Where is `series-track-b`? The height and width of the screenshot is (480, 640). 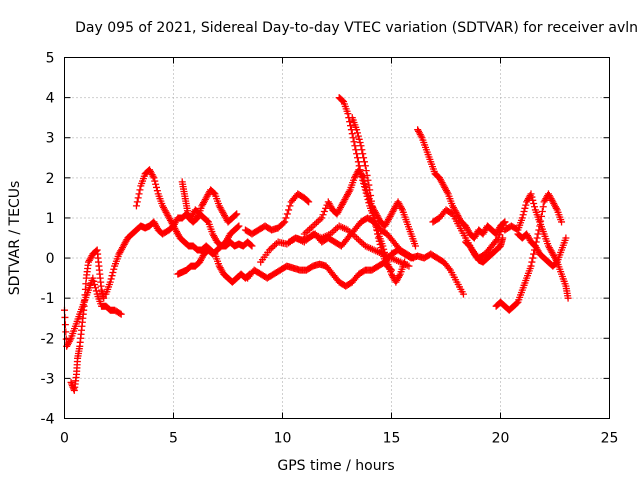 series-track-b is located at coordinates (87, 320).